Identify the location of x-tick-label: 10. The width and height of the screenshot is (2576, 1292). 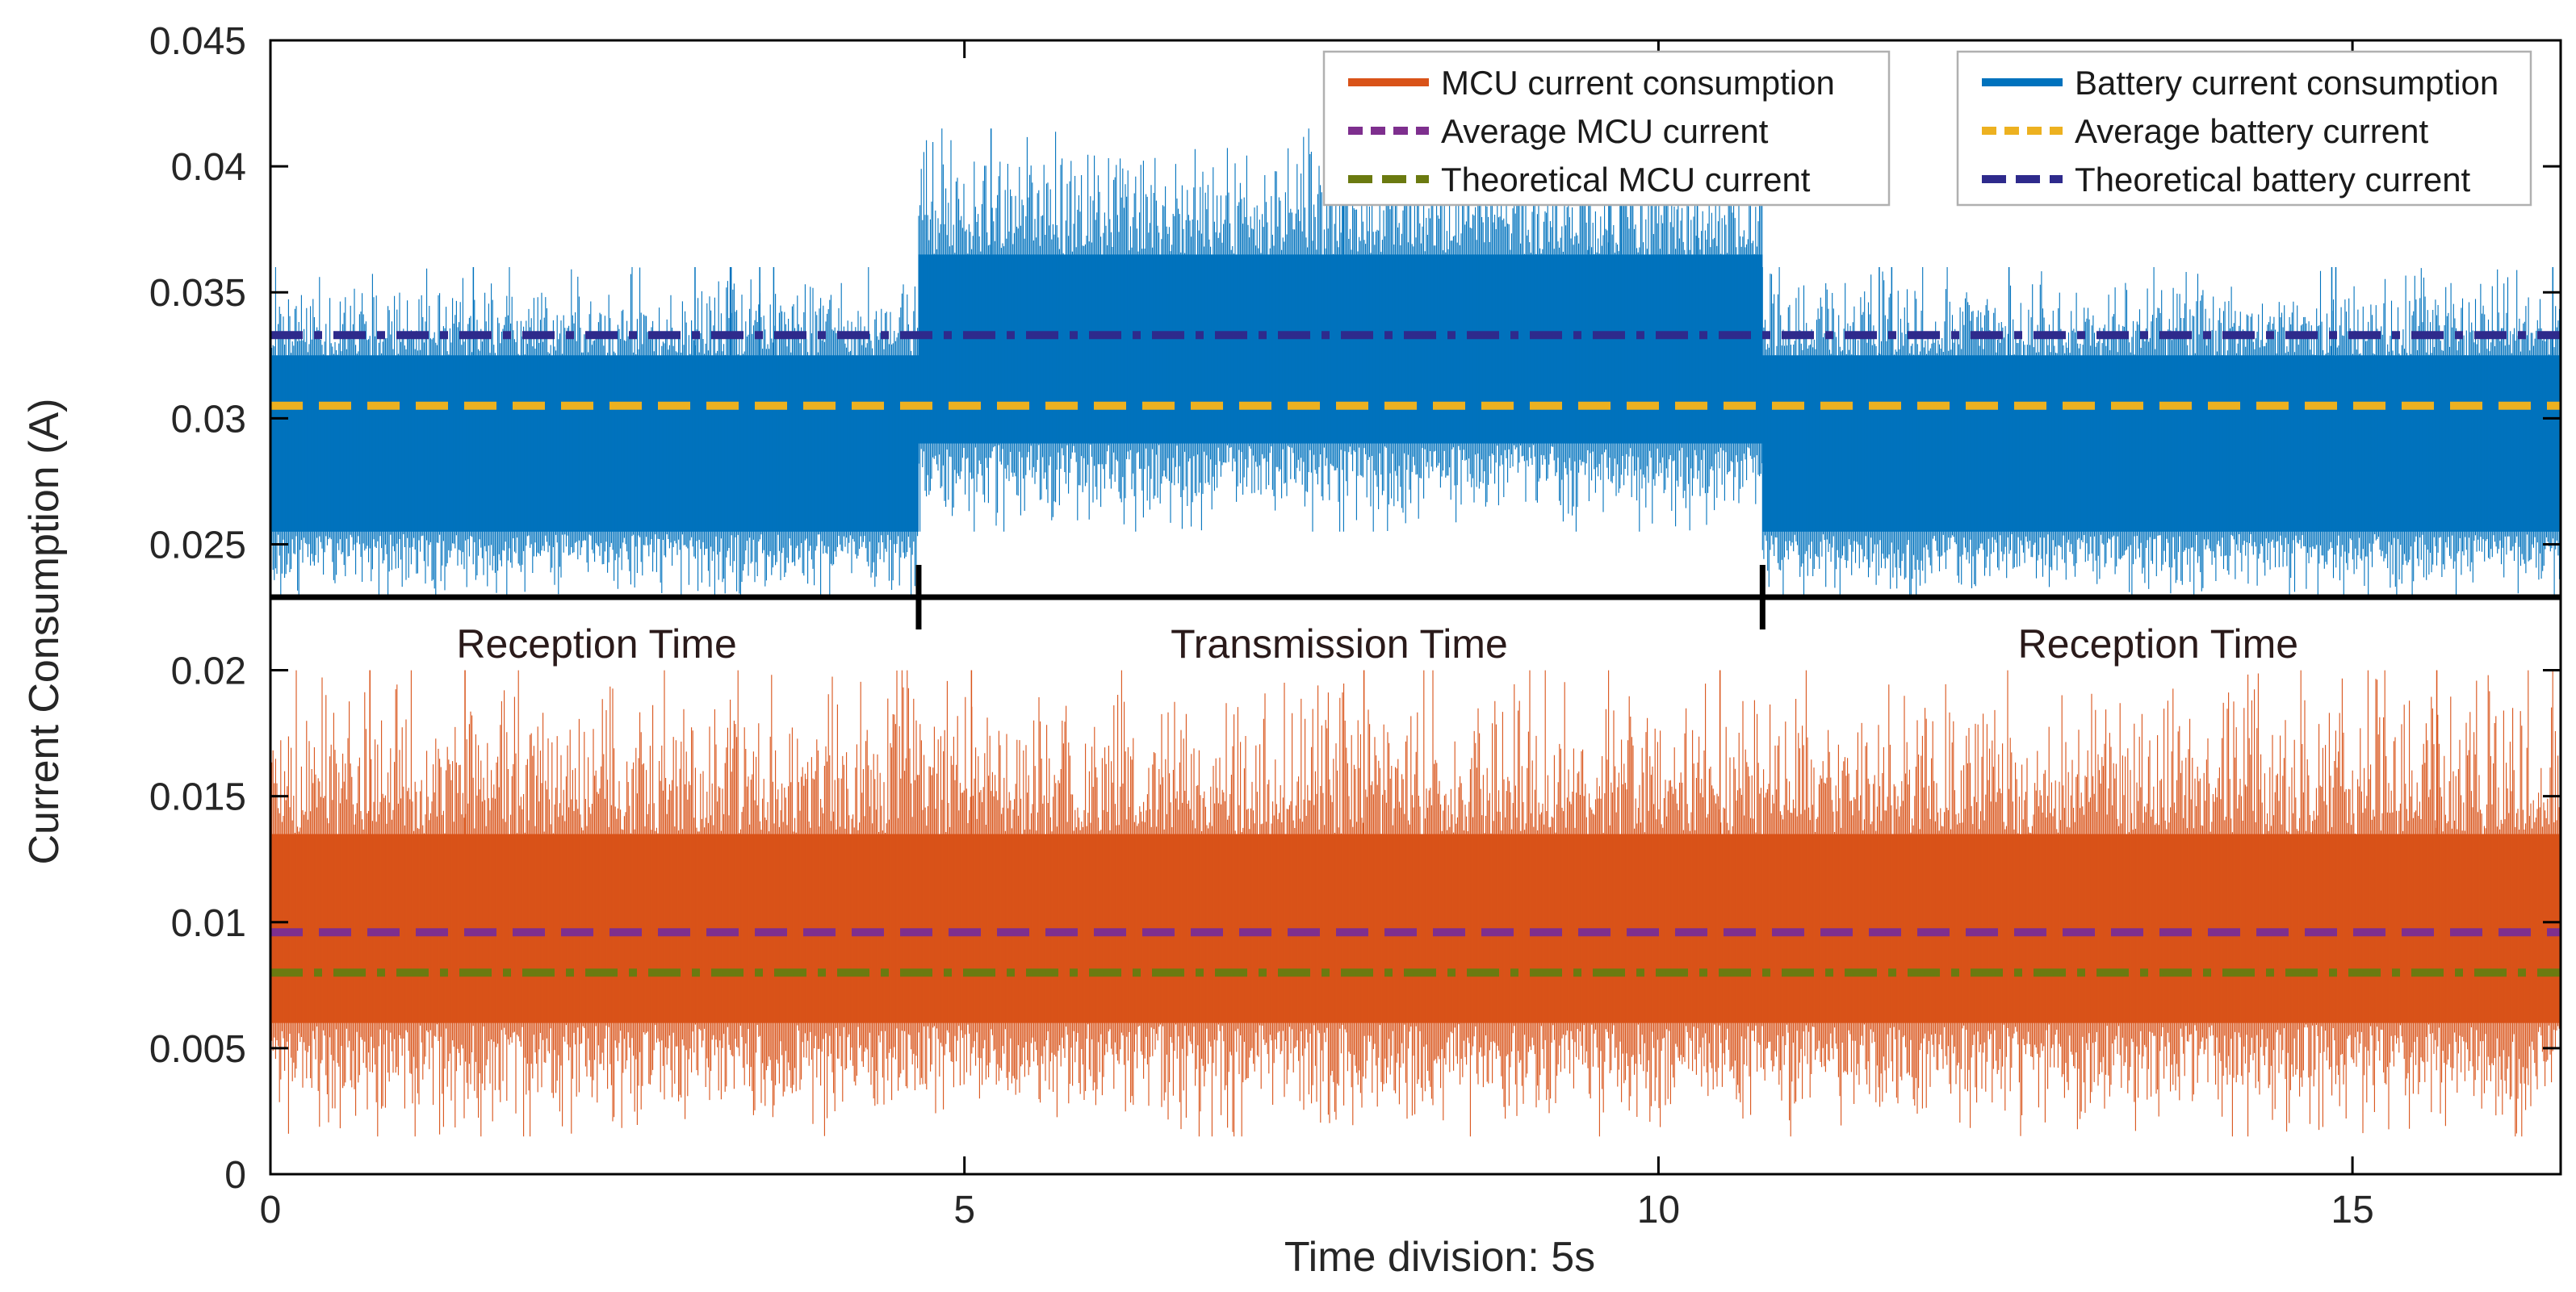
(1658, 1210).